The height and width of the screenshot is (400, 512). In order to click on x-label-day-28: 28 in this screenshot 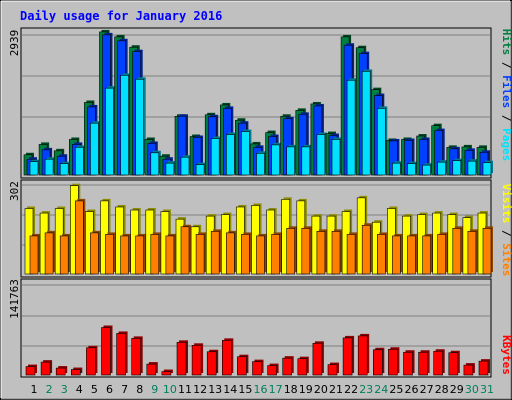, I will do `click(442, 389)`.